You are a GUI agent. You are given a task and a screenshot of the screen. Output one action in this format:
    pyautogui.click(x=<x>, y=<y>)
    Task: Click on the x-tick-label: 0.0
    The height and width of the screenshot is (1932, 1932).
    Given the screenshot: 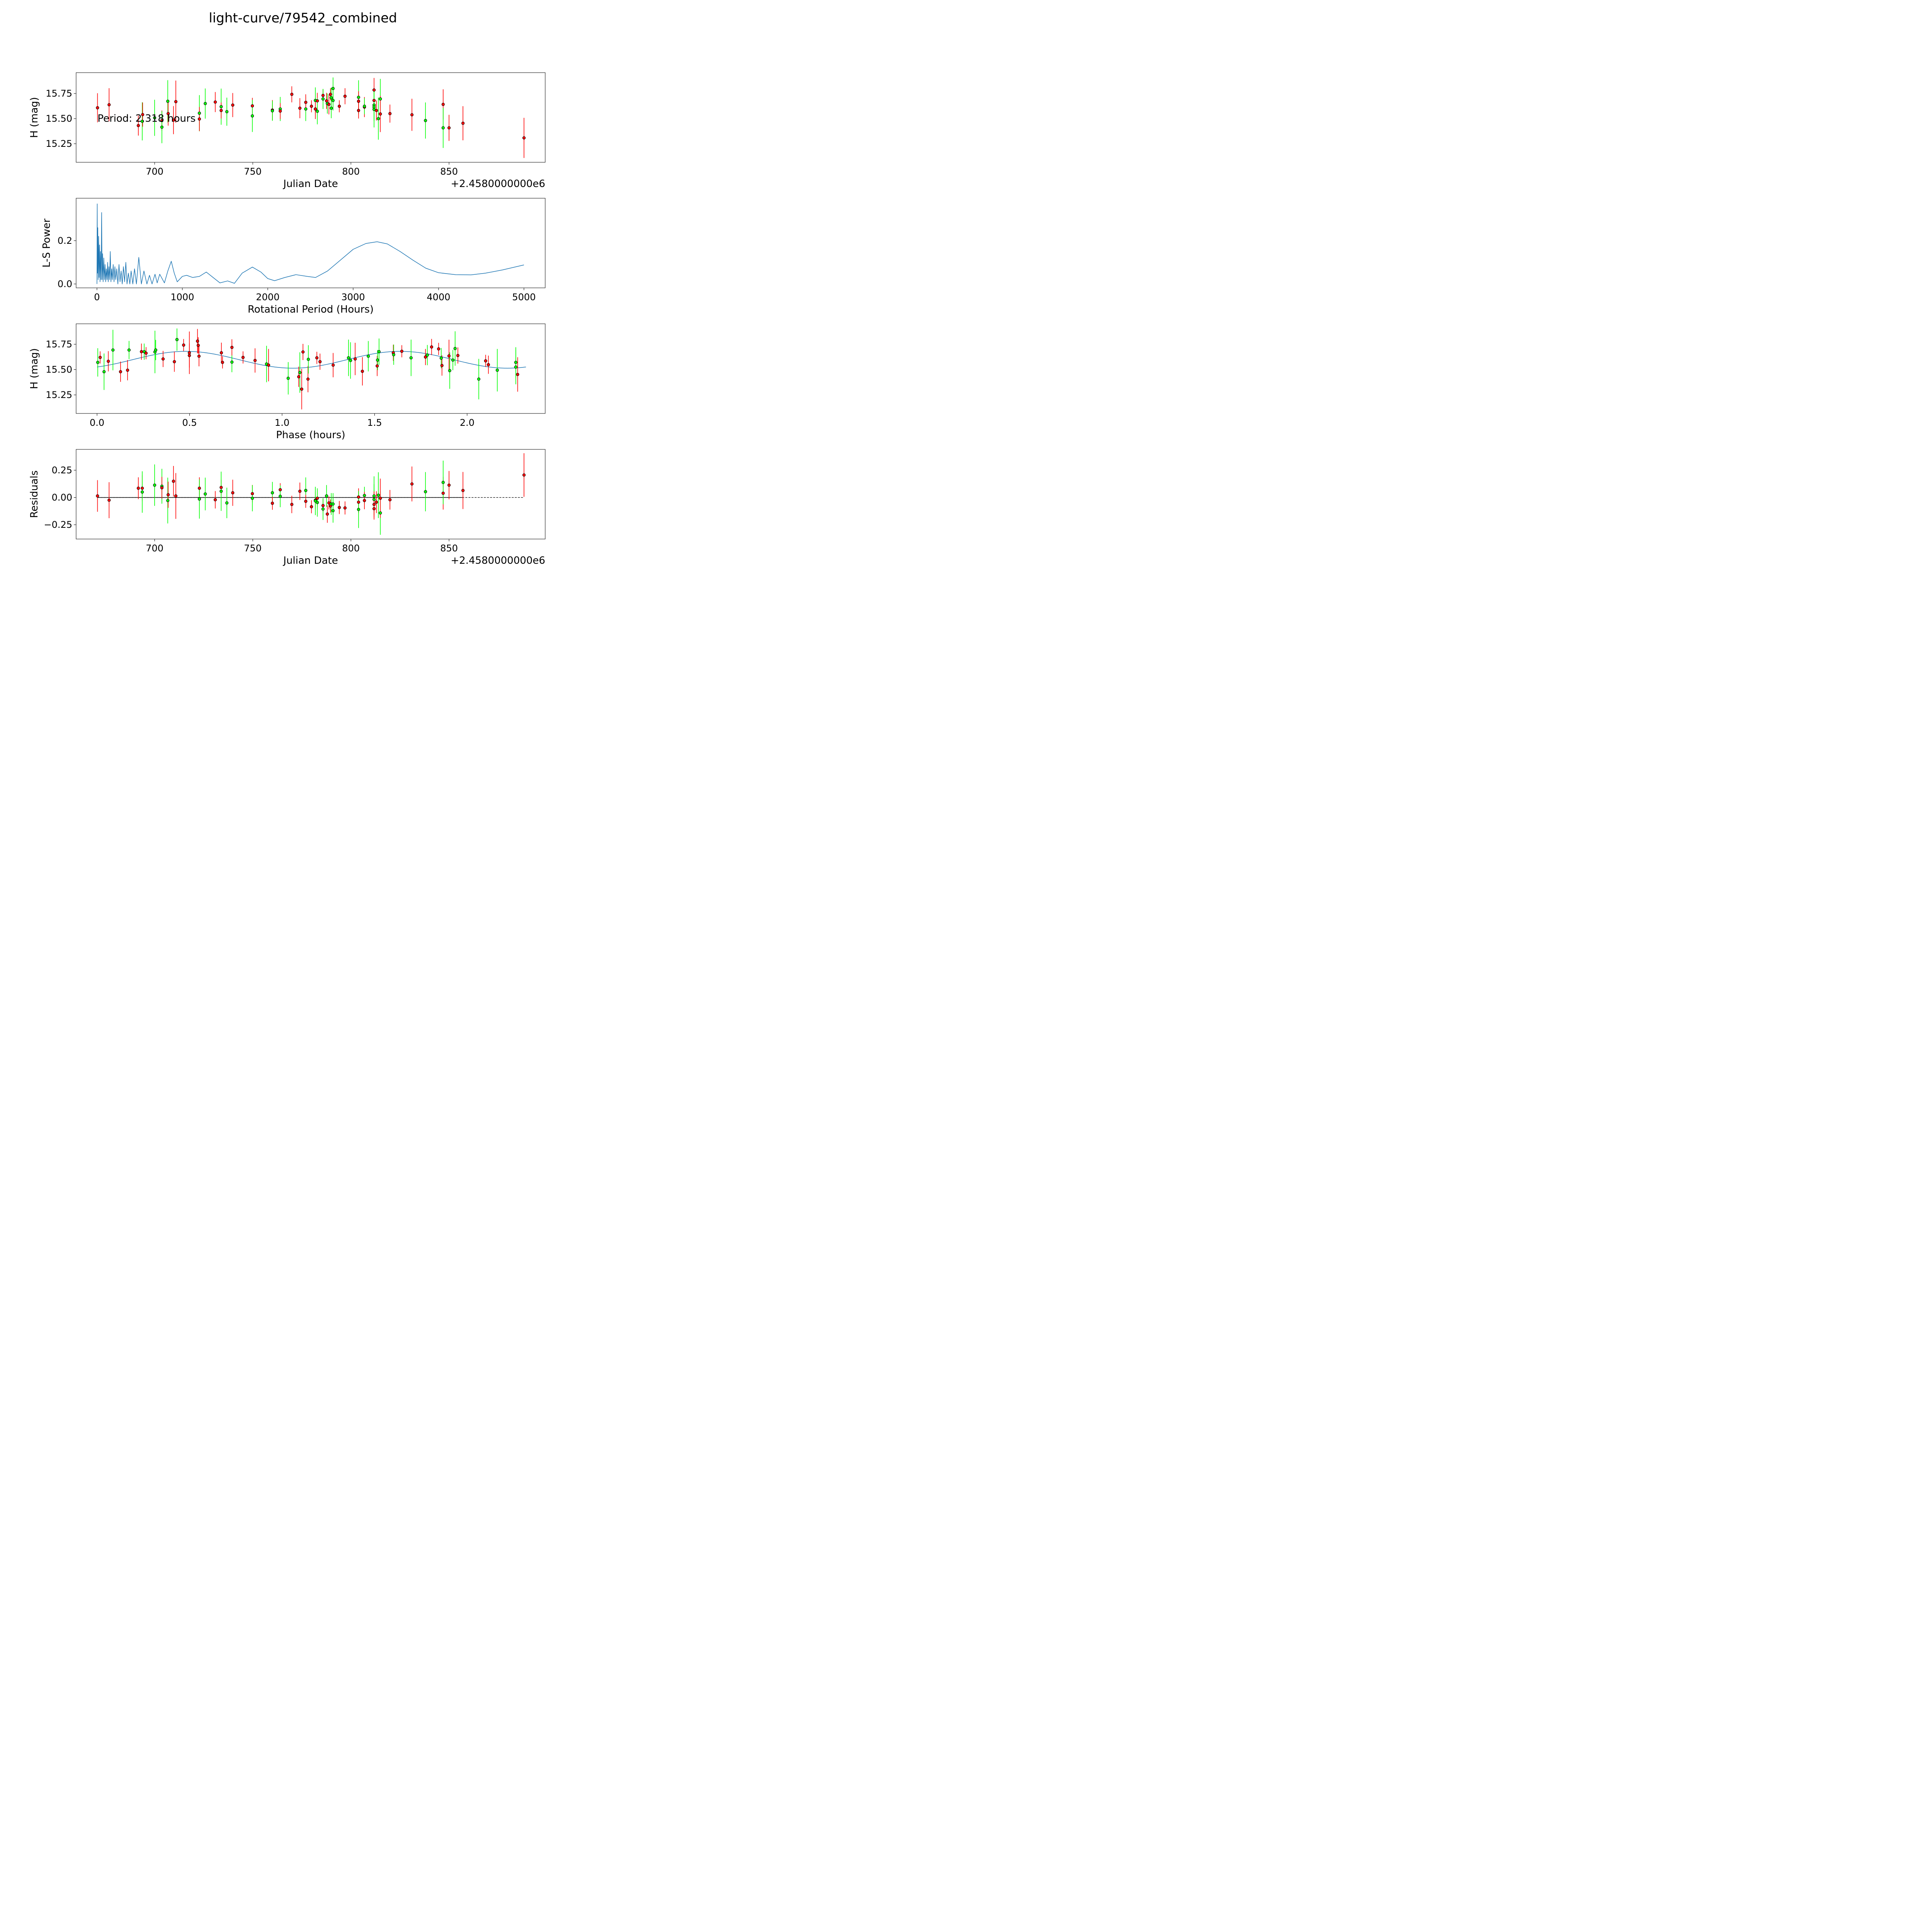 What is the action you would take?
    pyautogui.click(x=97, y=422)
    